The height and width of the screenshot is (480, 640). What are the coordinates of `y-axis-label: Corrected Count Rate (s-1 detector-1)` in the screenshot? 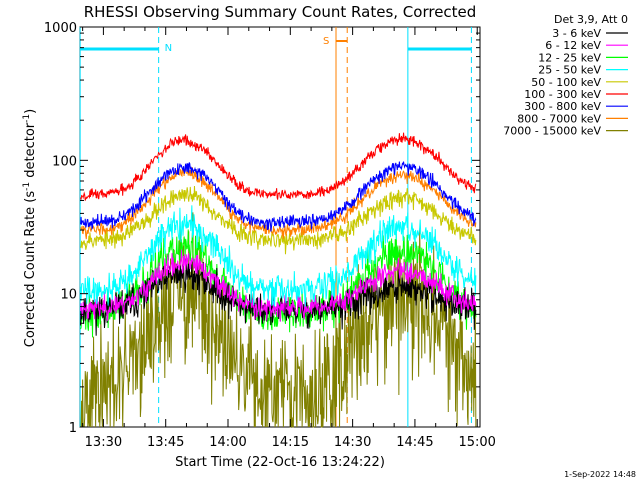 It's located at (30, 228).